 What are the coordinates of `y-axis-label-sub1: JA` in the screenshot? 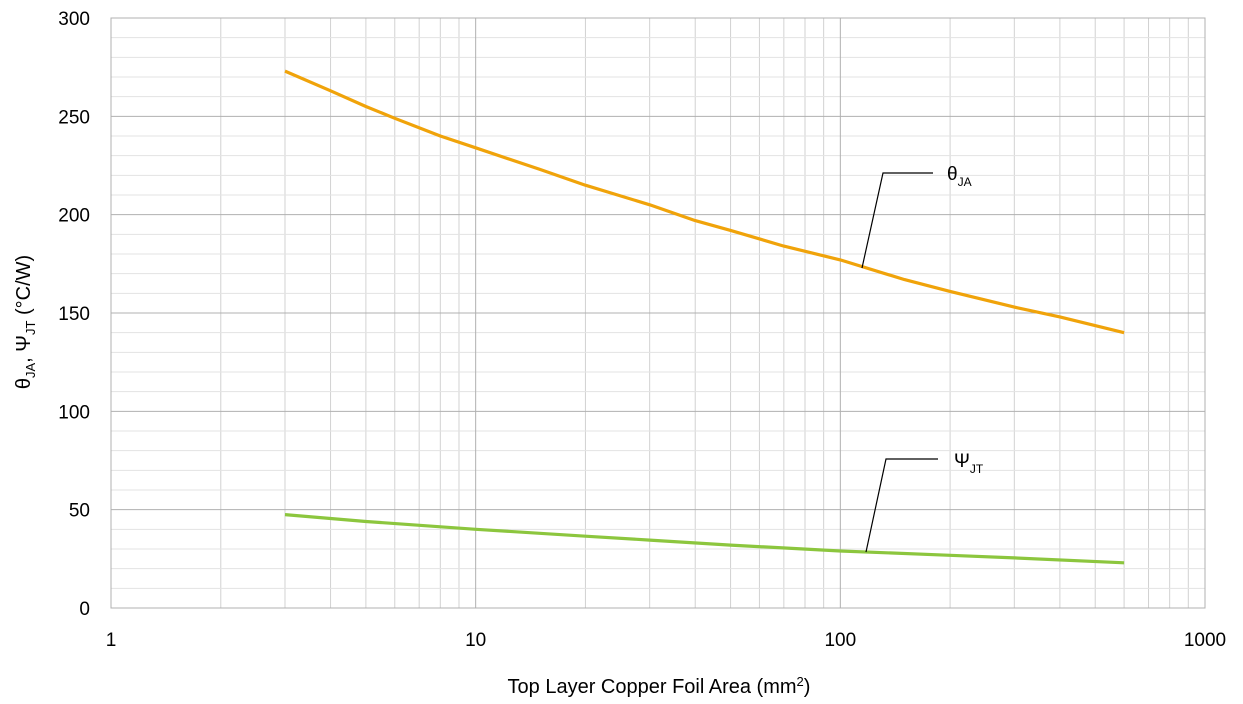 It's located at (30, 371).